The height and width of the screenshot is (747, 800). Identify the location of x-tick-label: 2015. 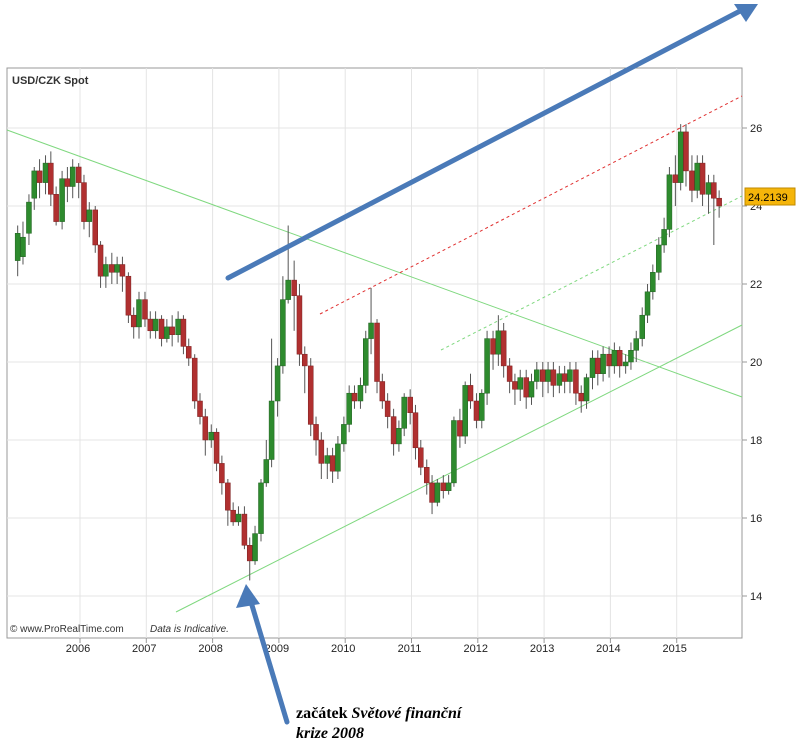
(674, 649).